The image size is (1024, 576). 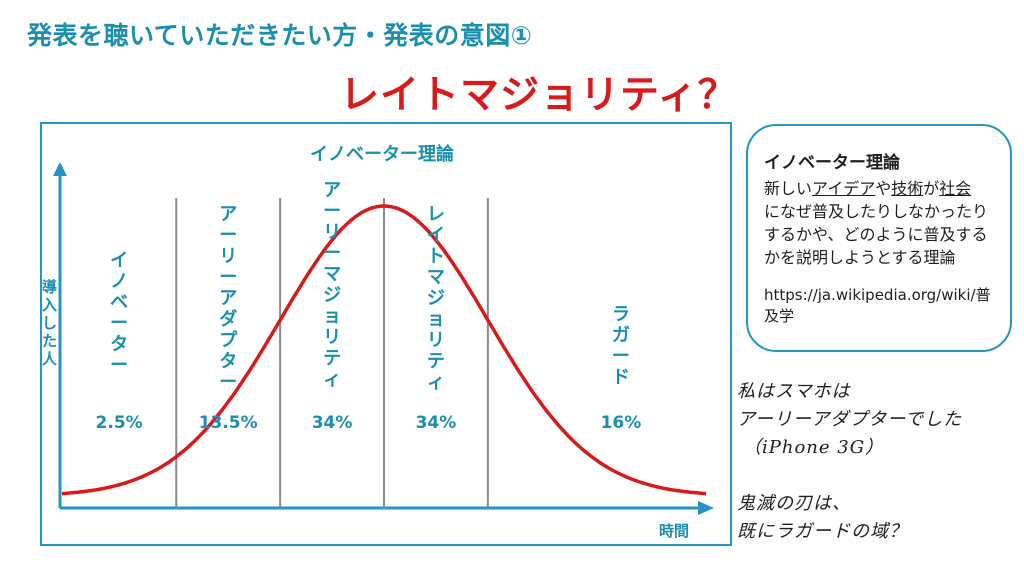 I want to click on segment-percent-2: 34%, so click(x=332, y=423).